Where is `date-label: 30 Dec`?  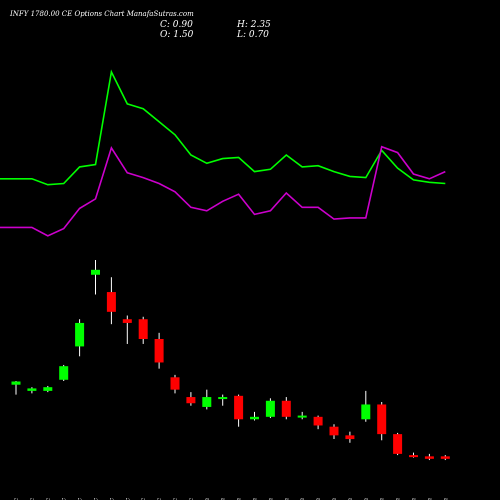 date-label: 30 Dec is located at coordinates (175, 498).